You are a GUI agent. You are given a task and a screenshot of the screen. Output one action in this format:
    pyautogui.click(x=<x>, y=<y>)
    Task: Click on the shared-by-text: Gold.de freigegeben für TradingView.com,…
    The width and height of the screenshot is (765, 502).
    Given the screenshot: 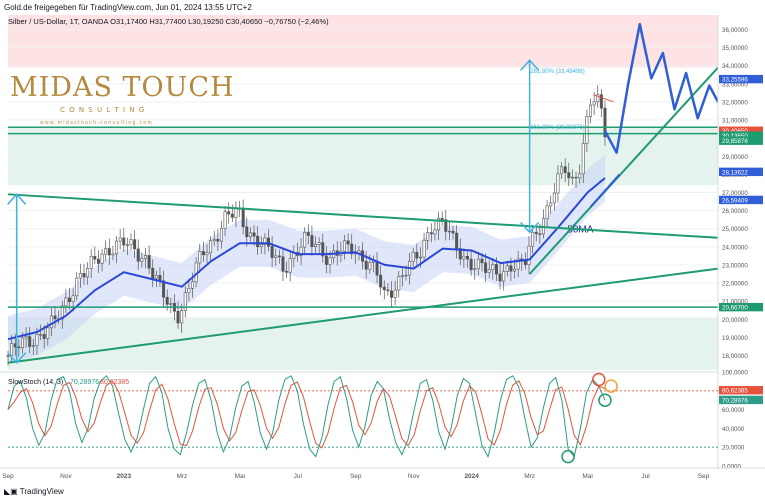 What is the action you would take?
    pyautogui.click(x=128, y=7)
    